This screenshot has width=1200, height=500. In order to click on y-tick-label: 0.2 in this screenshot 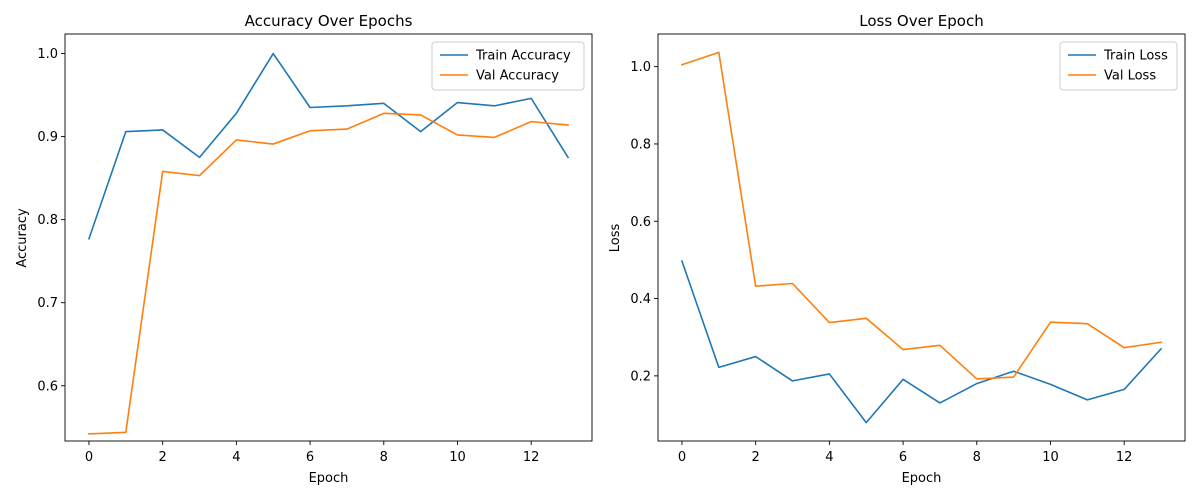, I will do `click(640, 376)`.